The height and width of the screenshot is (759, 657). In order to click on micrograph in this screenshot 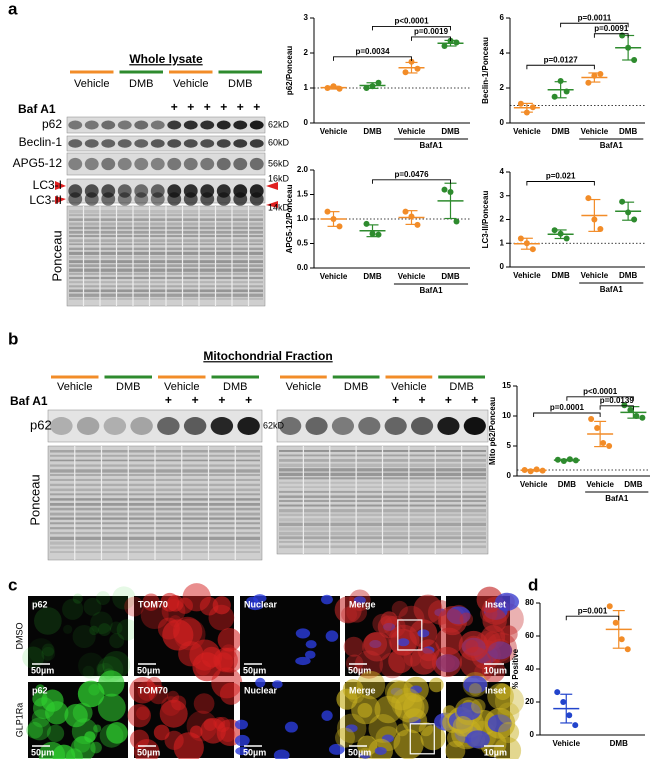, I will do `click(78, 636)`.